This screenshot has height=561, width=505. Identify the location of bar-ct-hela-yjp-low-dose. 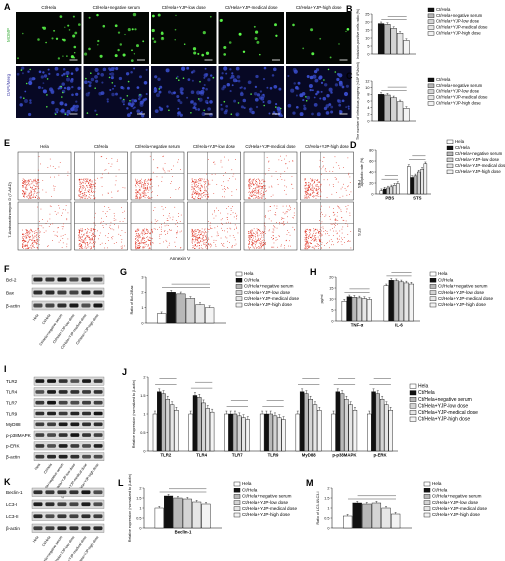
(393, 41).